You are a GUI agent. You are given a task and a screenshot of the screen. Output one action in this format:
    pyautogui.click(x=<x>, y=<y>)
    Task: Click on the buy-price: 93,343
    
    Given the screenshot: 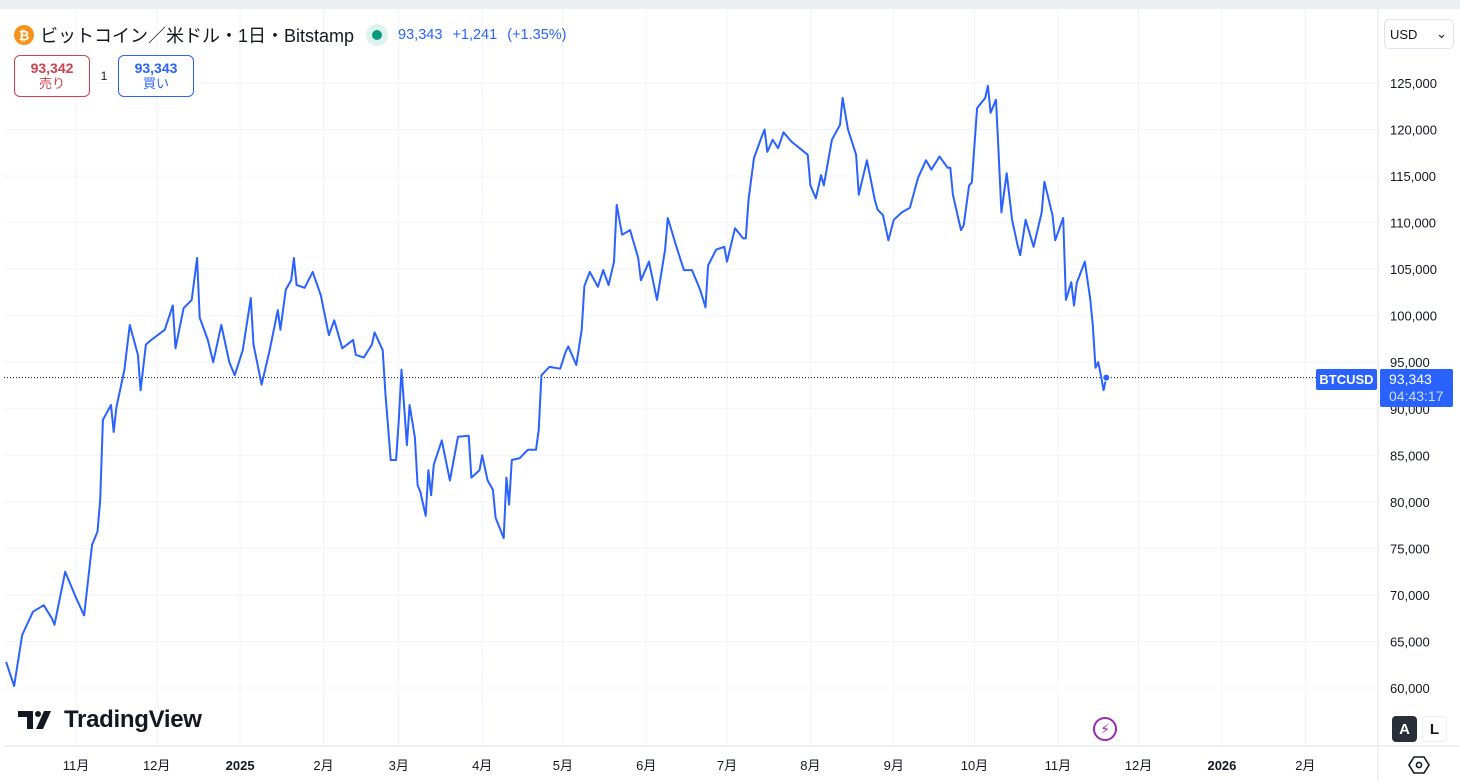 What is the action you would take?
    pyautogui.click(x=156, y=68)
    